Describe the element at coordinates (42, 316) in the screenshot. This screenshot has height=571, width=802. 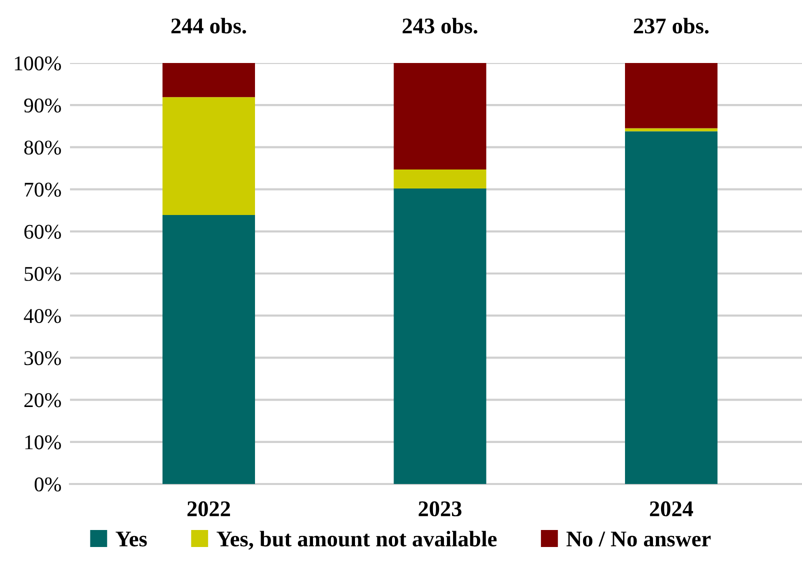
I see `y-tick-label: 40%` at that location.